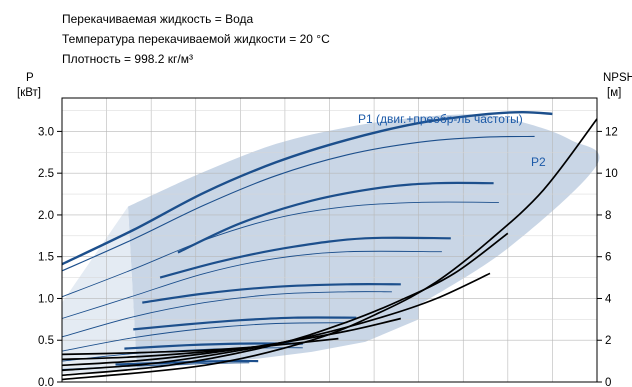 This screenshot has height=387, width=632. What do you see at coordinates (46, 258) in the screenshot?
I see `left-tick-label: 1.5` at bounding box center [46, 258].